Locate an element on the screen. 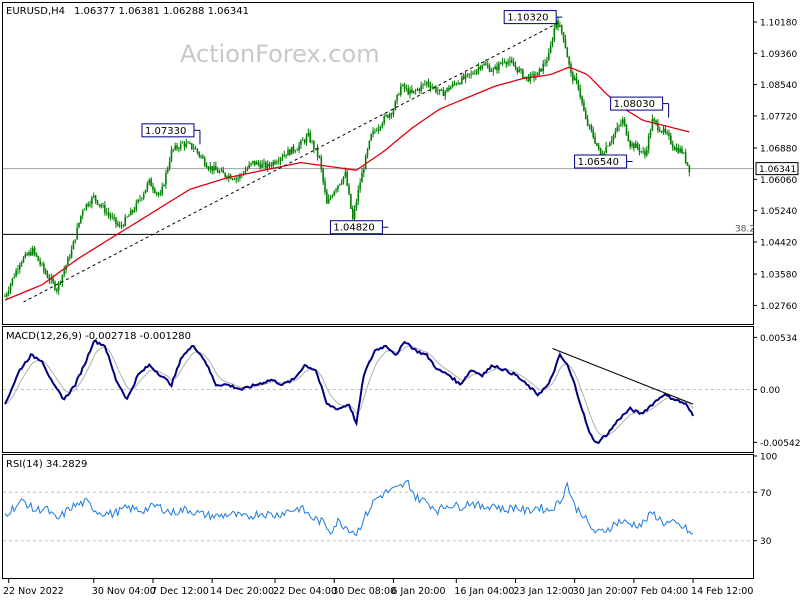 The height and width of the screenshot is (600, 800). symbol-label: EURUSD,H4 is located at coordinates (35, 11).